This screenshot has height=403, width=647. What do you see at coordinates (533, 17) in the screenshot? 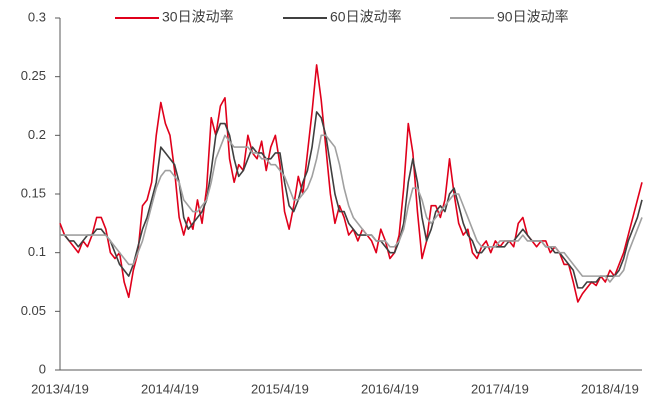
I see `legend-label: 90日波动率` at bounding box center [533, 17].